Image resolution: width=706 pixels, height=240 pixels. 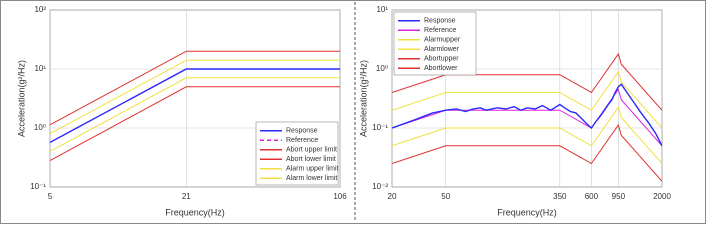 I want to click on legend-label: Alarmupper, so click(x=442, y=40).